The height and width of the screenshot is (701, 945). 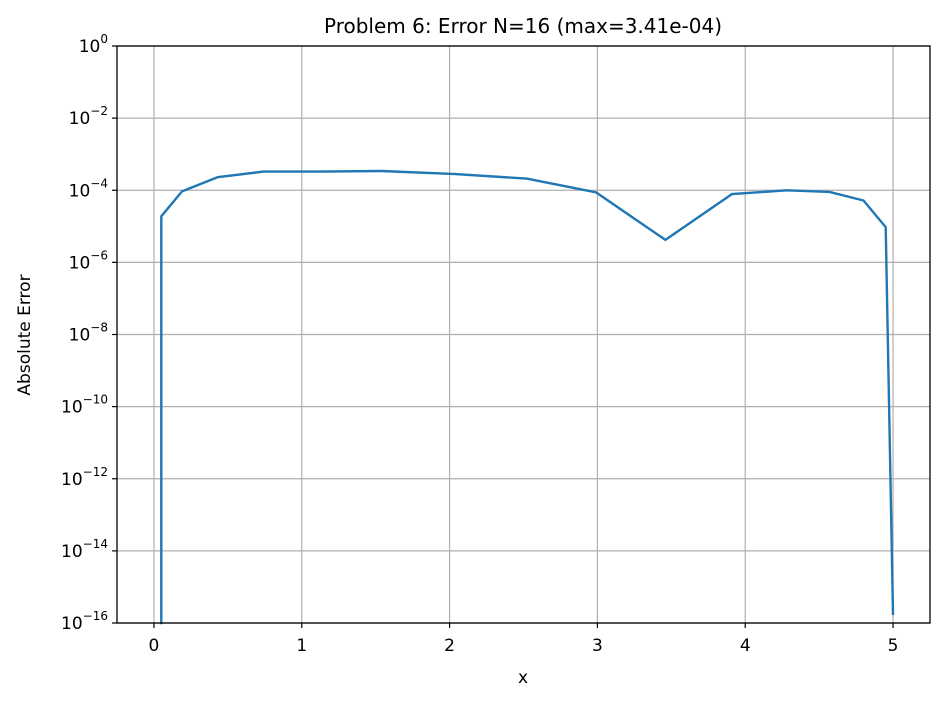 I want to click on x-tick-label: 1, so click(x=301, y=646).